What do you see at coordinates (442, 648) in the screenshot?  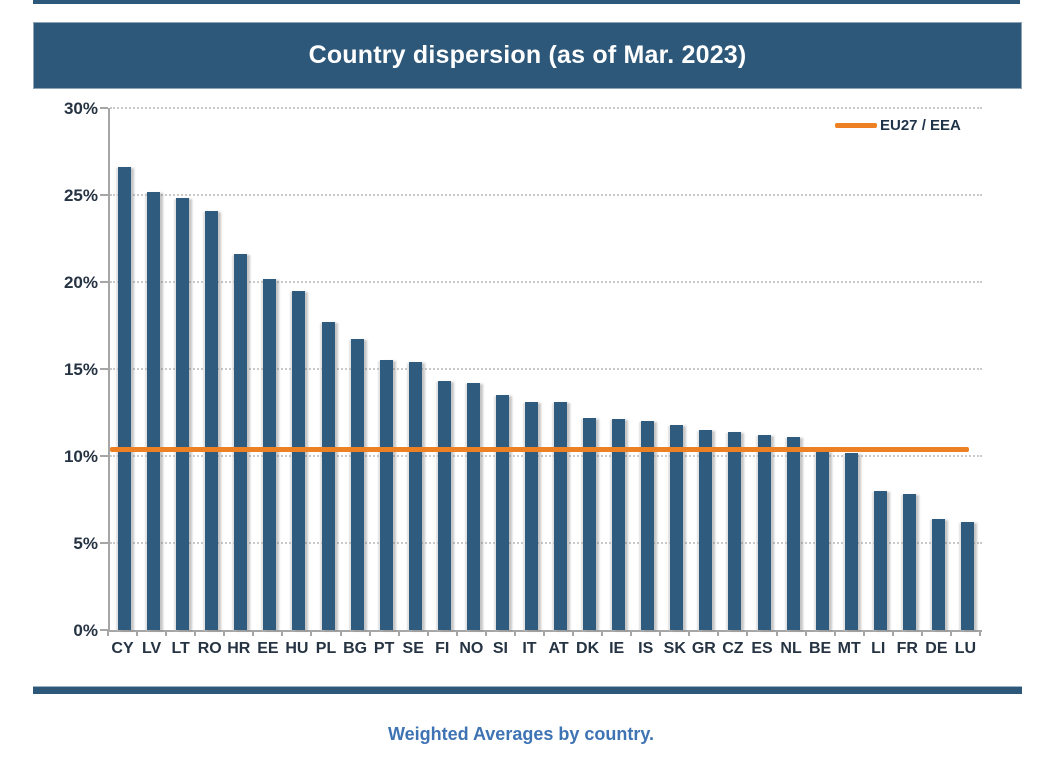 I see `x-axis-label-FI: FI` at bounding box center [442, 648].